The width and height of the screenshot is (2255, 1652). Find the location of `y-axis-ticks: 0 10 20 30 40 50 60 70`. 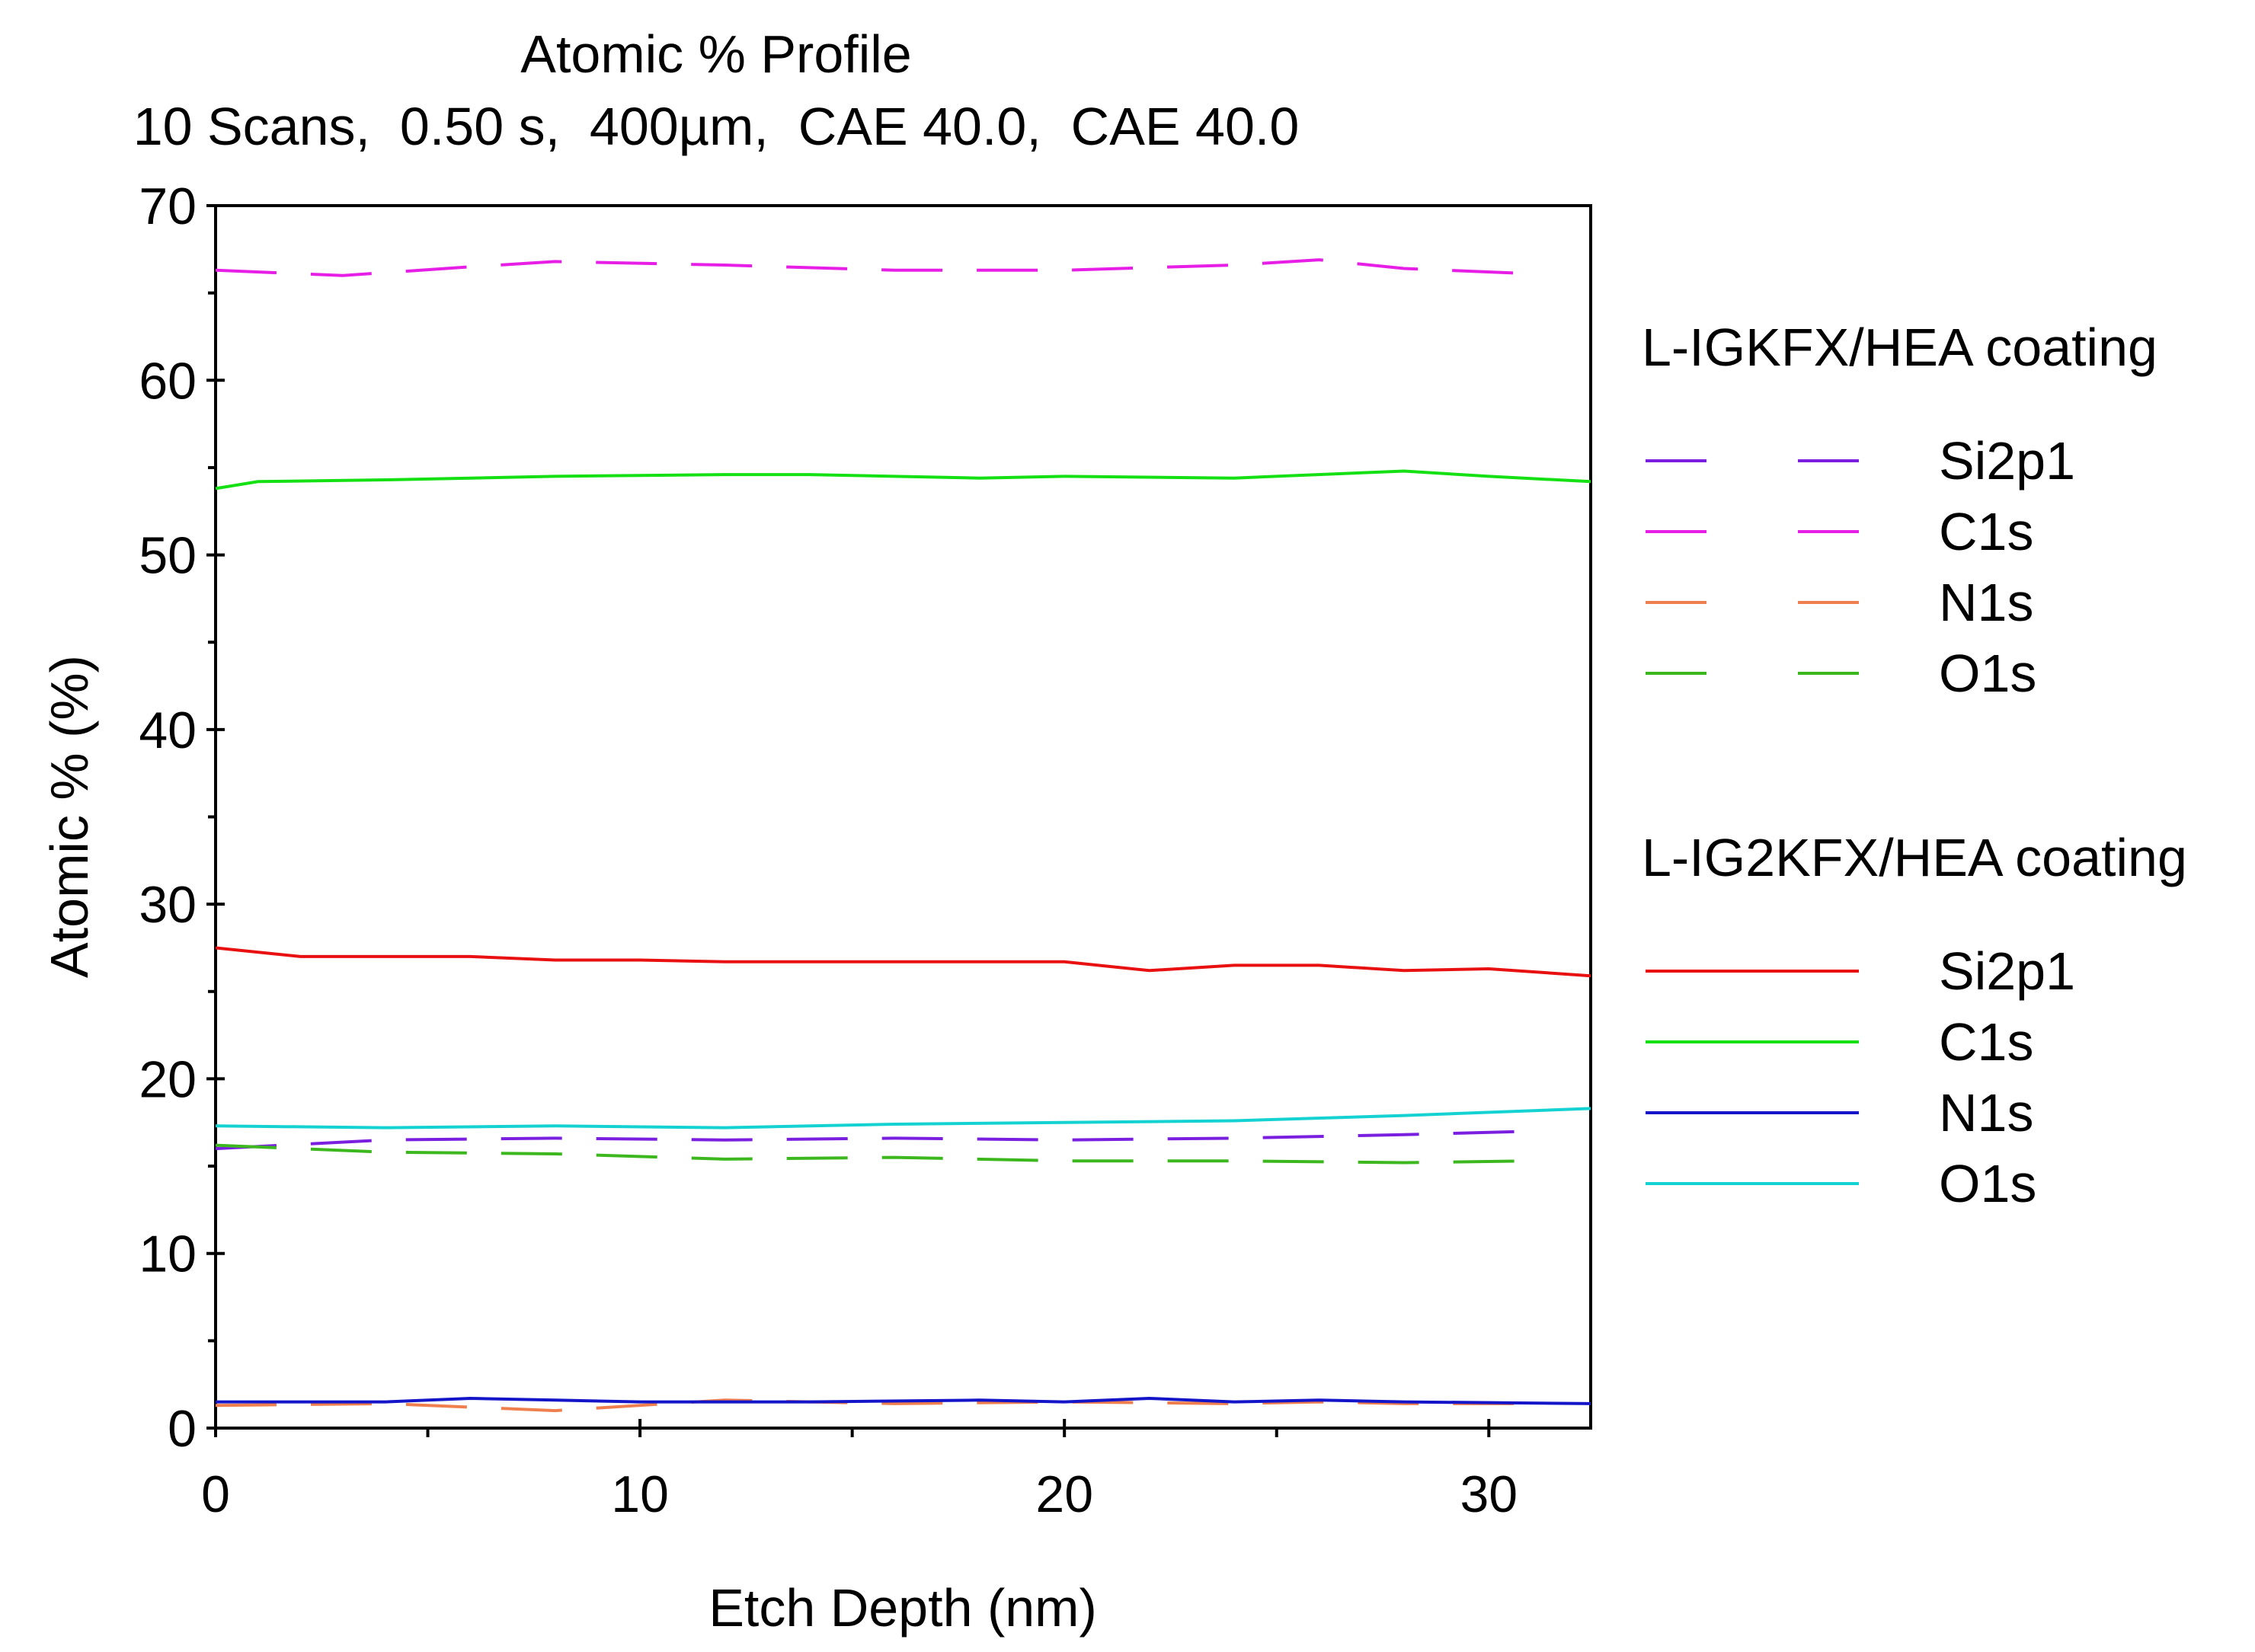

y-axis-ticks: 0 10 20 30 40 50 60 70 is located at coordinates (182, 817).